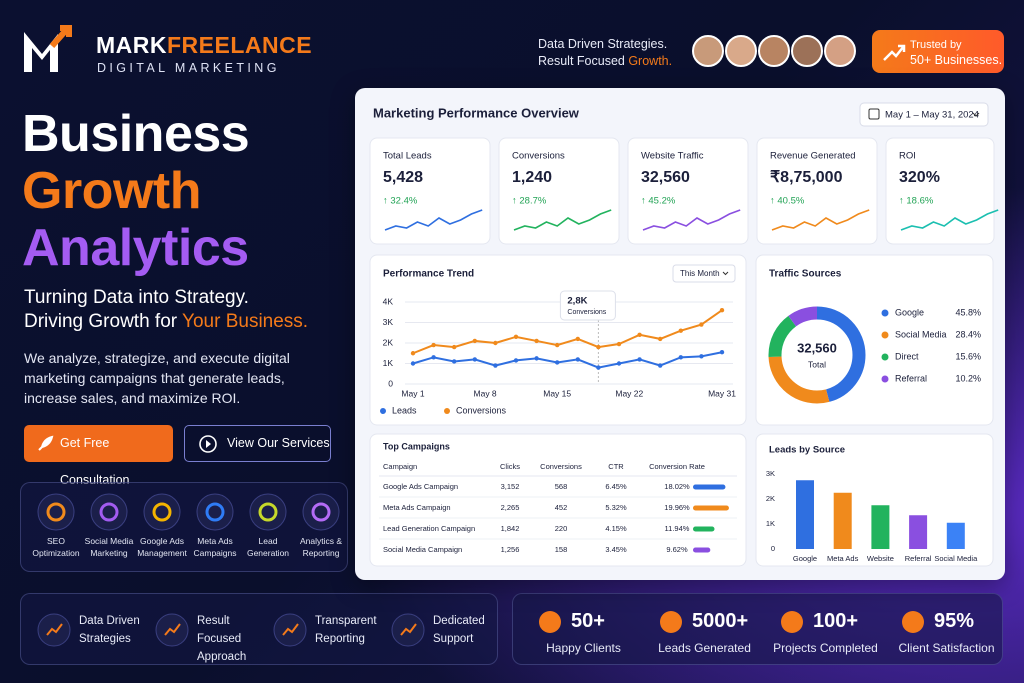 The height and width of the screenshot is (683, 1024). What do you see at coordinates (561, 466) in the screenshot?
I see `column-header: Conversions` at bounding box center [561, 466].